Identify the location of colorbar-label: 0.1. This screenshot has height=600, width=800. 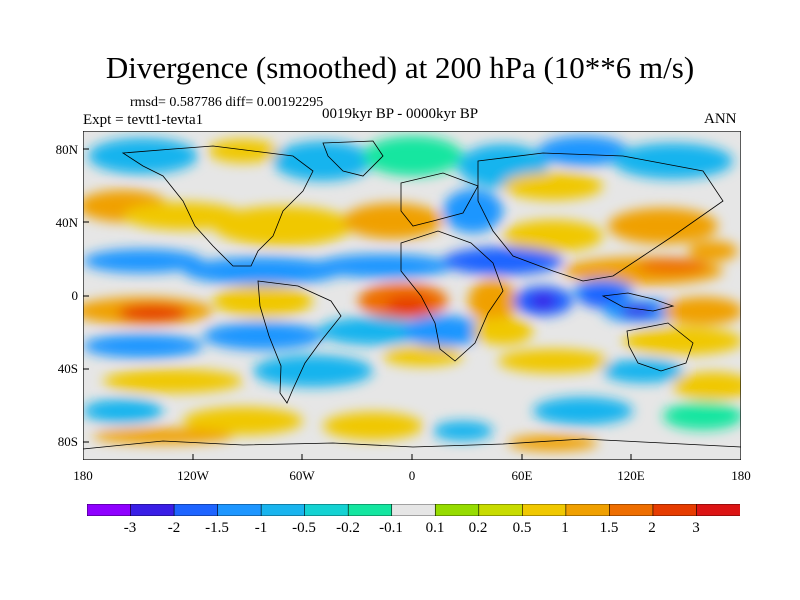
(435, 528).